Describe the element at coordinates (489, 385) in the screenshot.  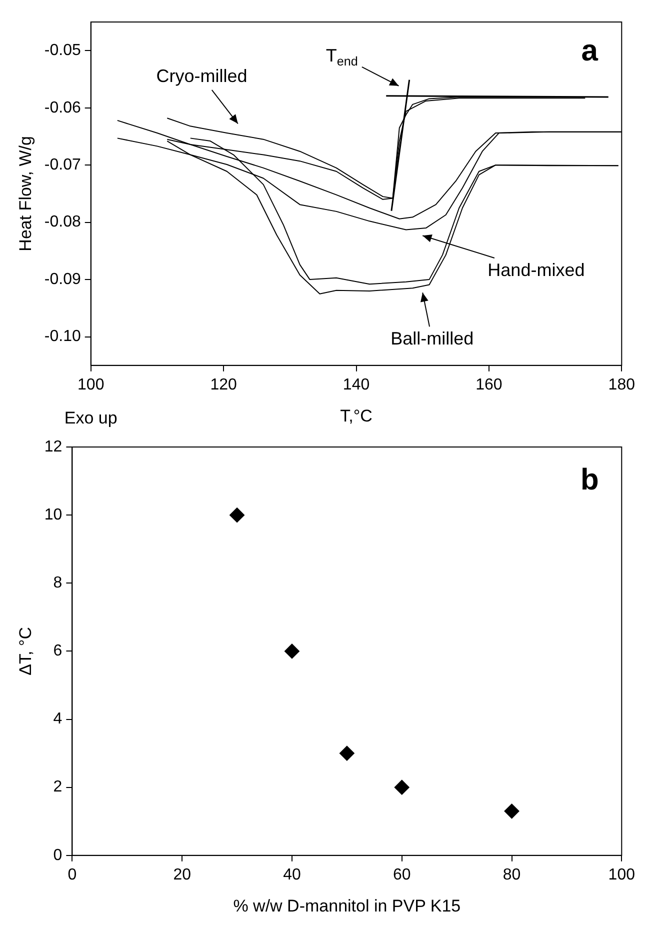
I see `x-tick-label: 160` at that location.